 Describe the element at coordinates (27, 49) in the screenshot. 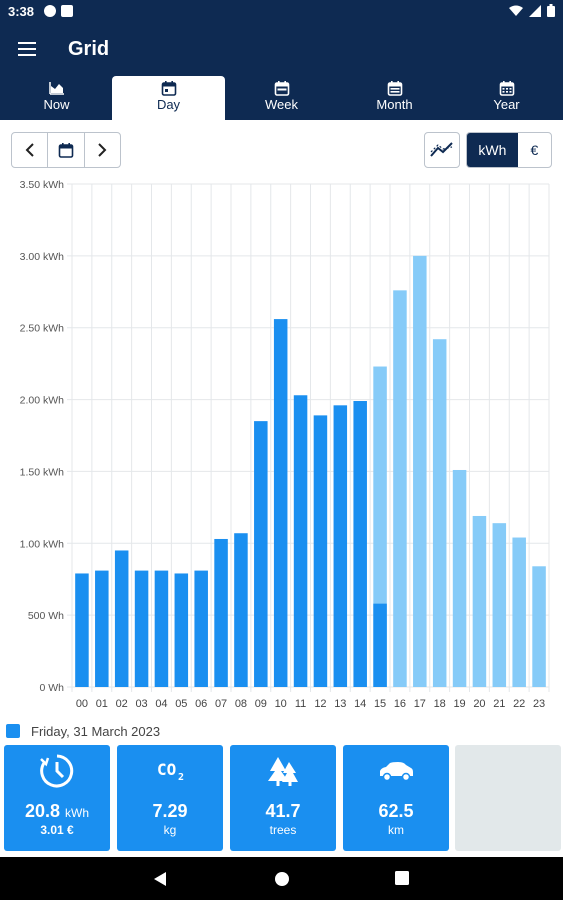

I see `menu-icon` at that location.